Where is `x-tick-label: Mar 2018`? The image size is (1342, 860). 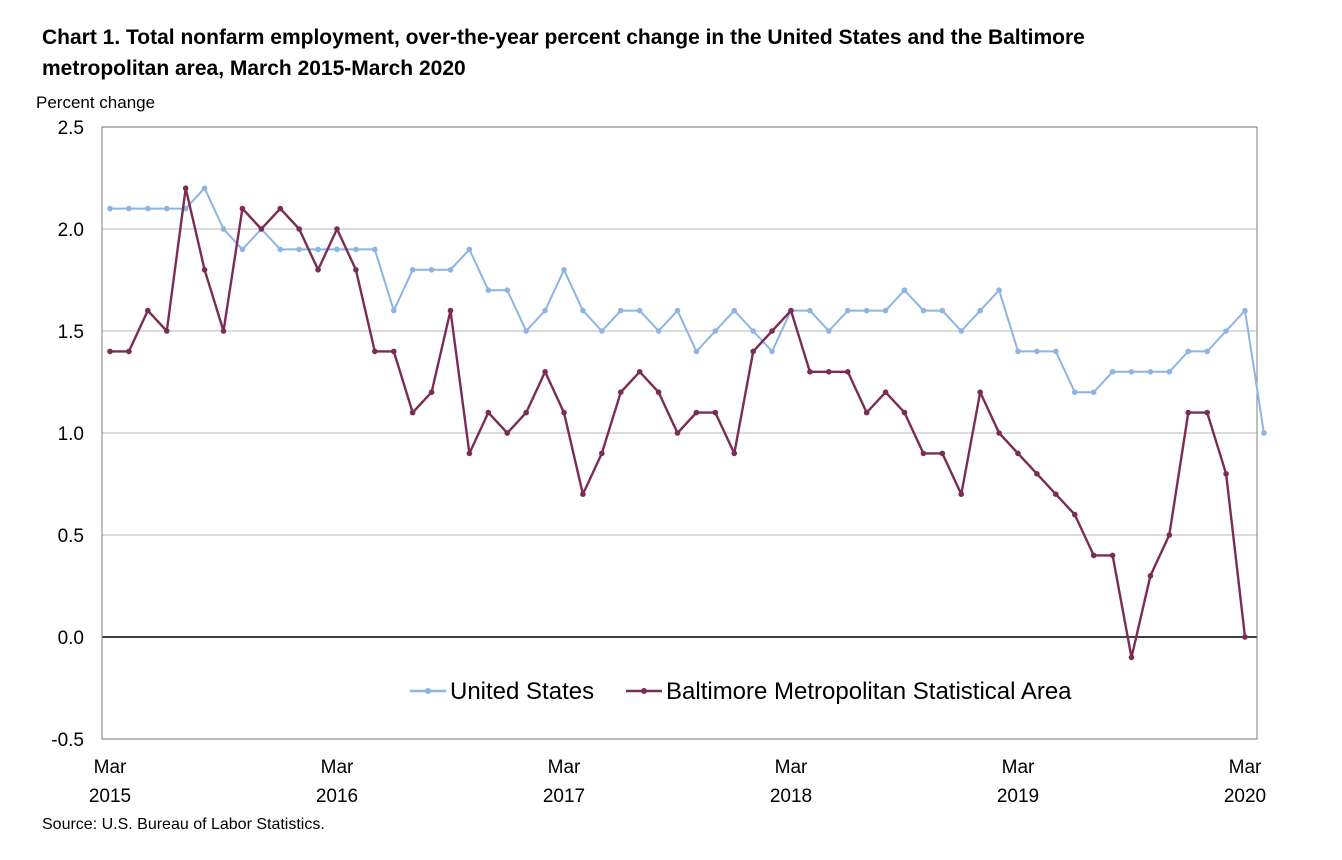
x-tick-label: Mar 2018 is located at coordinates (791, 782).